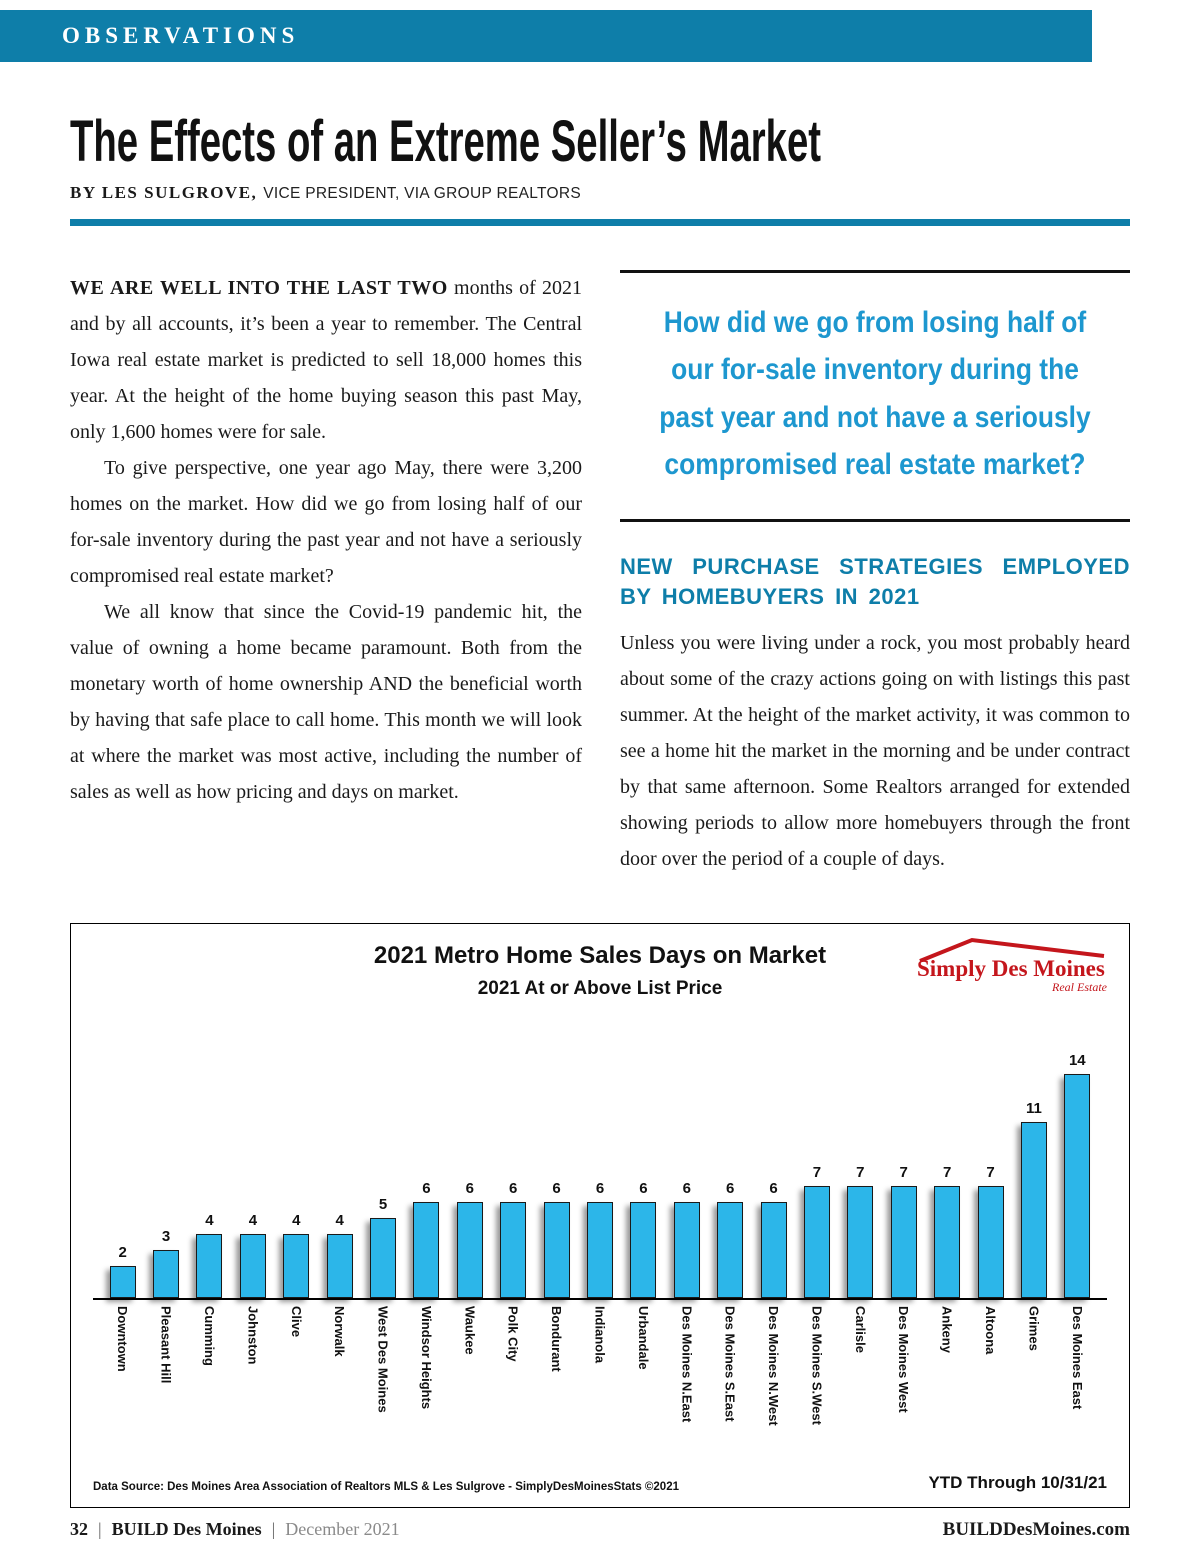  What do you see at coordinates (860, 1388) in the screenshot?
I see `category-label-cell: Carlisle` at bounding box center [860, 1388].